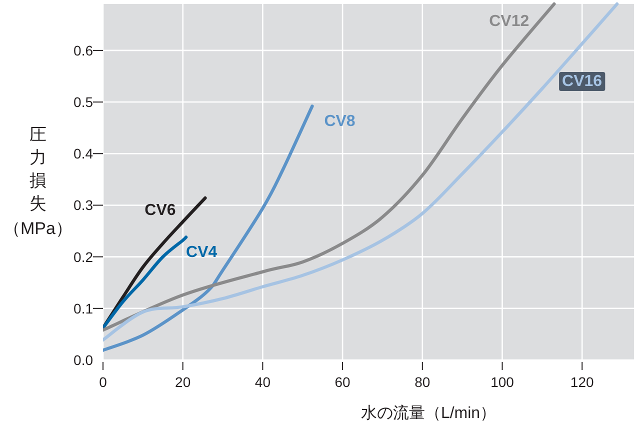 The width and height of the screenshot is (636, 423). What do you see at coordinates (84, 360) in the screenshot?
I see `y-tick-label: 0.0` at bounding box center [84, 360].